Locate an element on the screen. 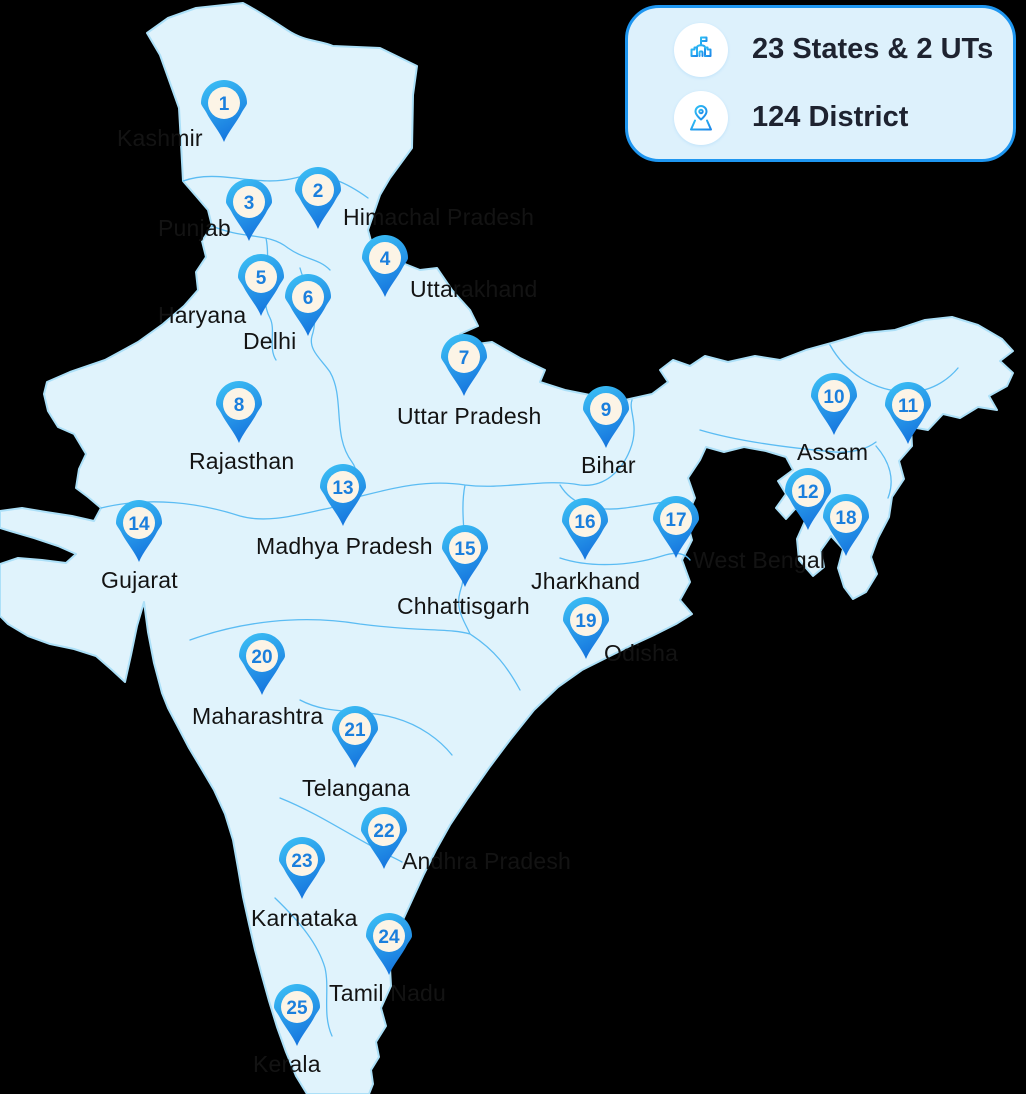  map-pin-11: 11 is located at coordinates (908, 414).